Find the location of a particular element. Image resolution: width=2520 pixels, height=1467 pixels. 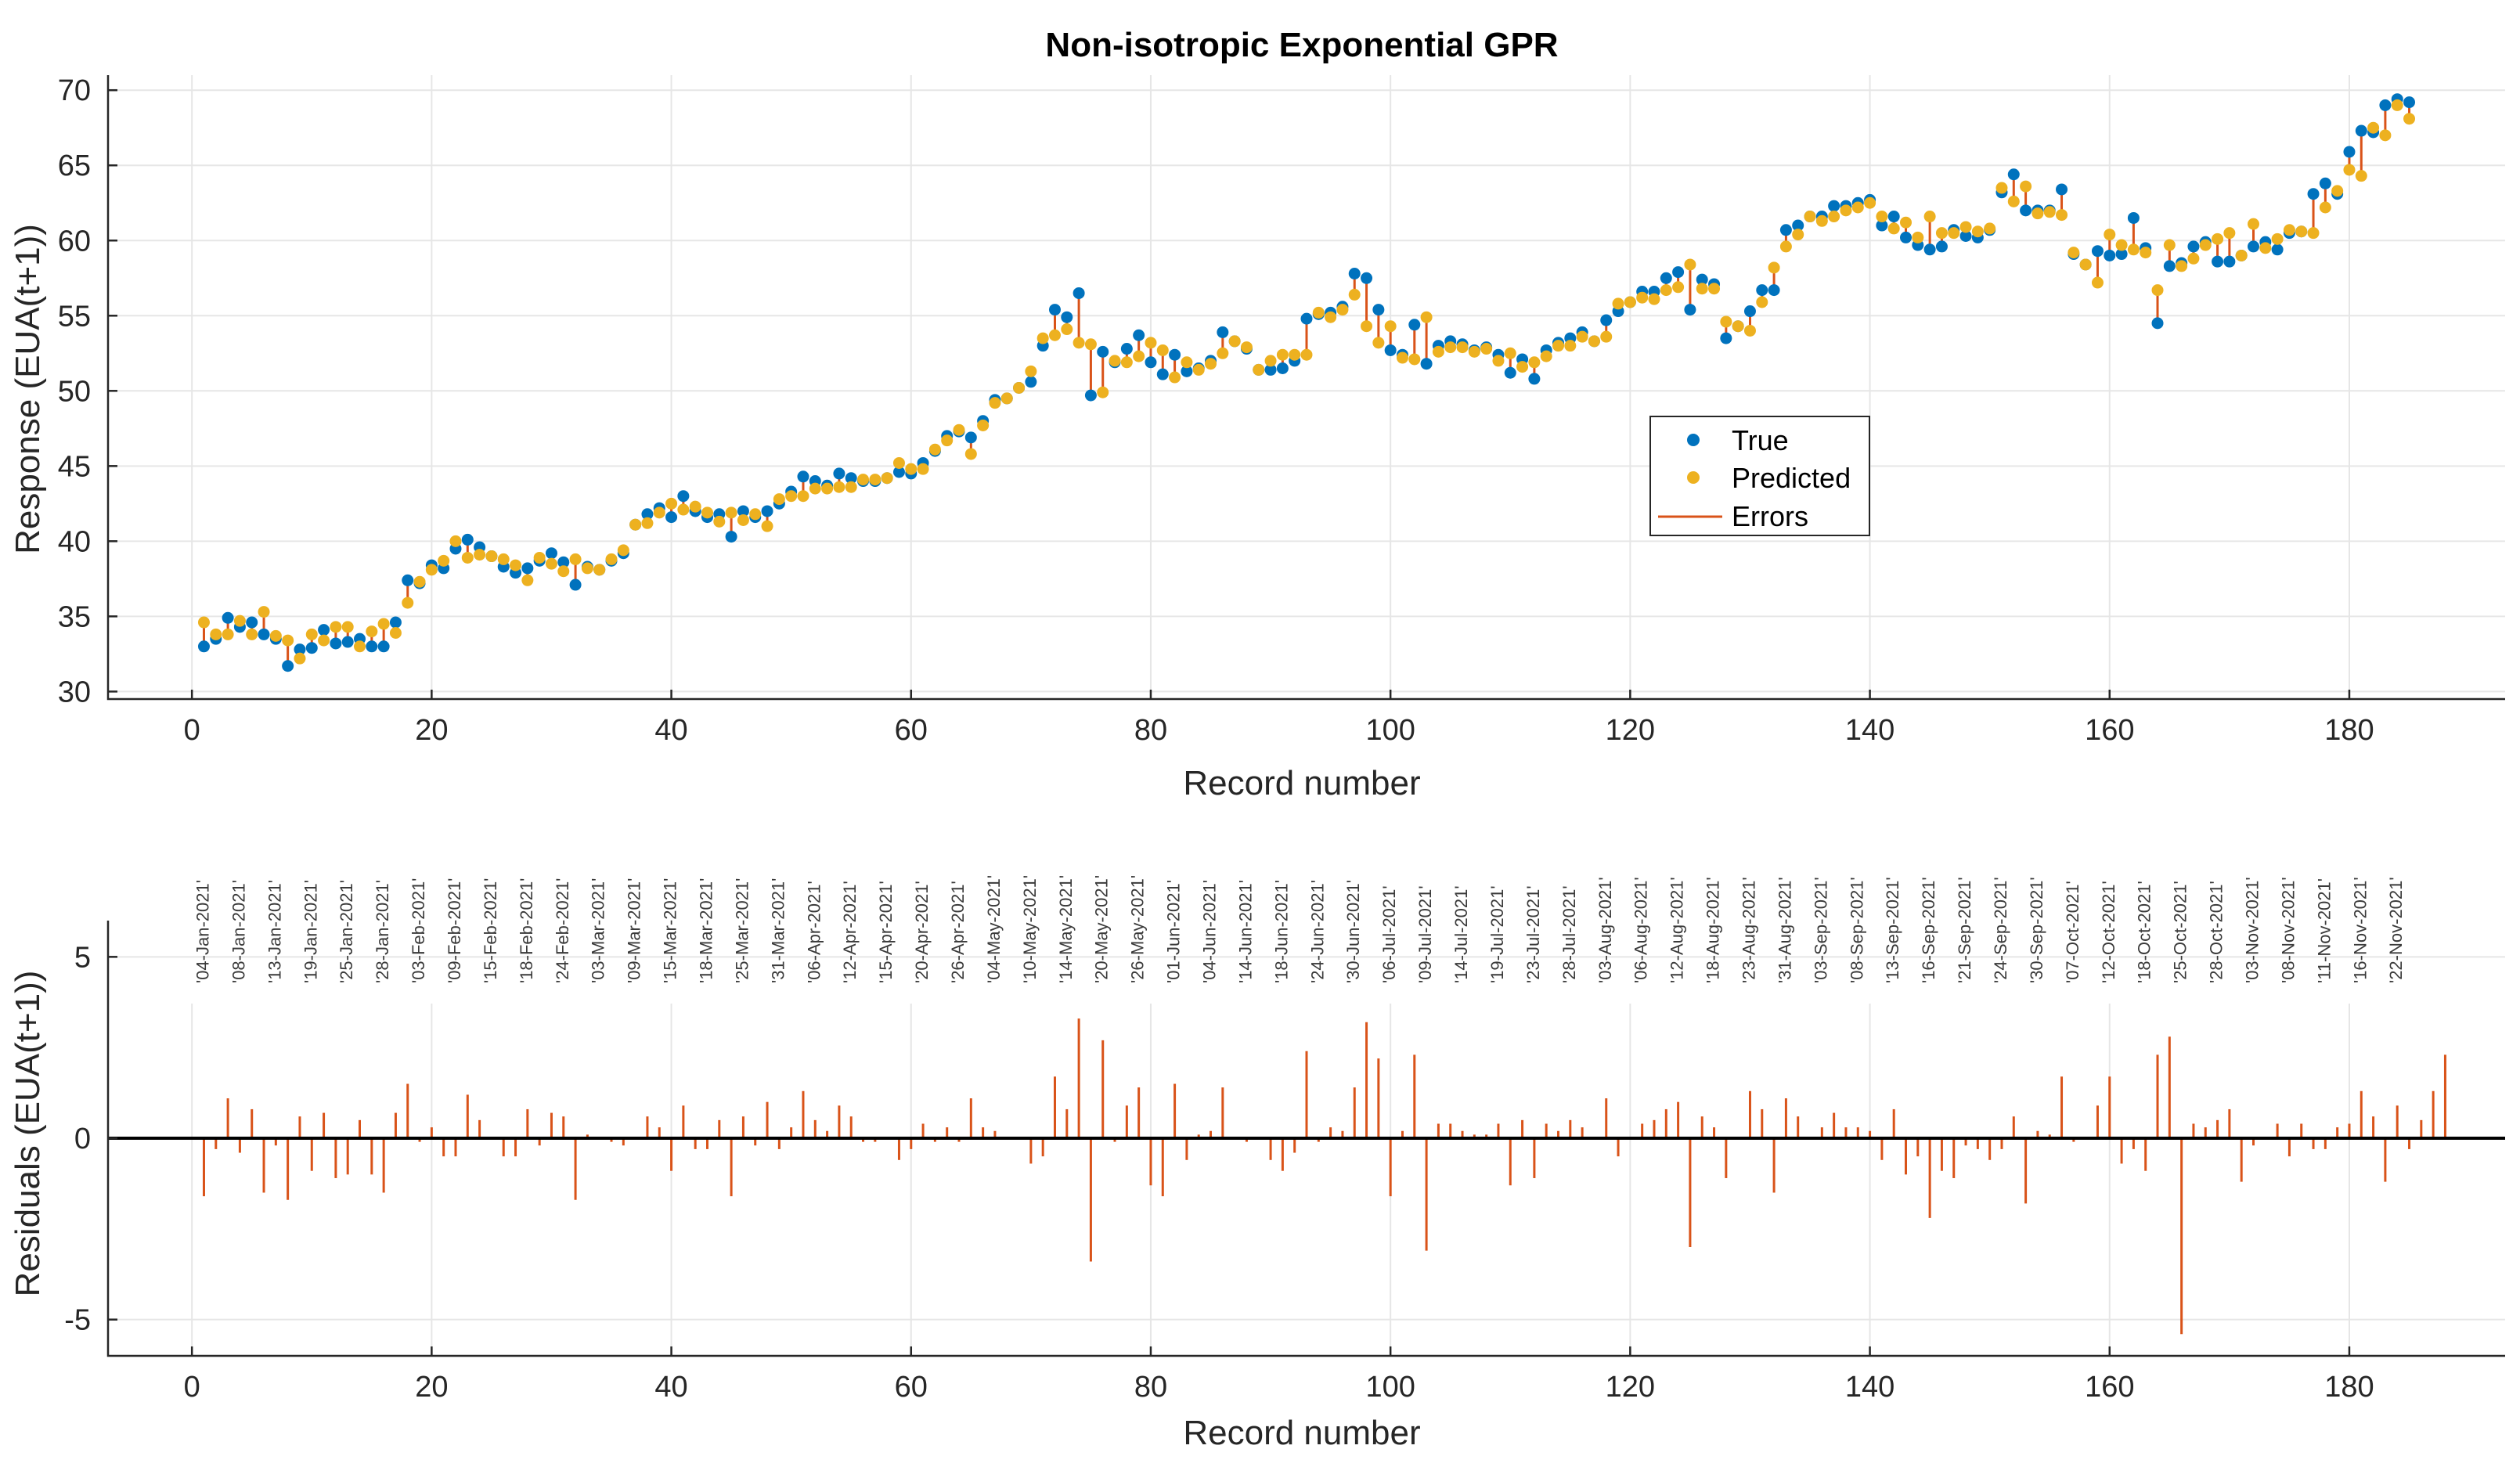

date-label: '06-Jul-2021' is located at coordinates (1389, 934).